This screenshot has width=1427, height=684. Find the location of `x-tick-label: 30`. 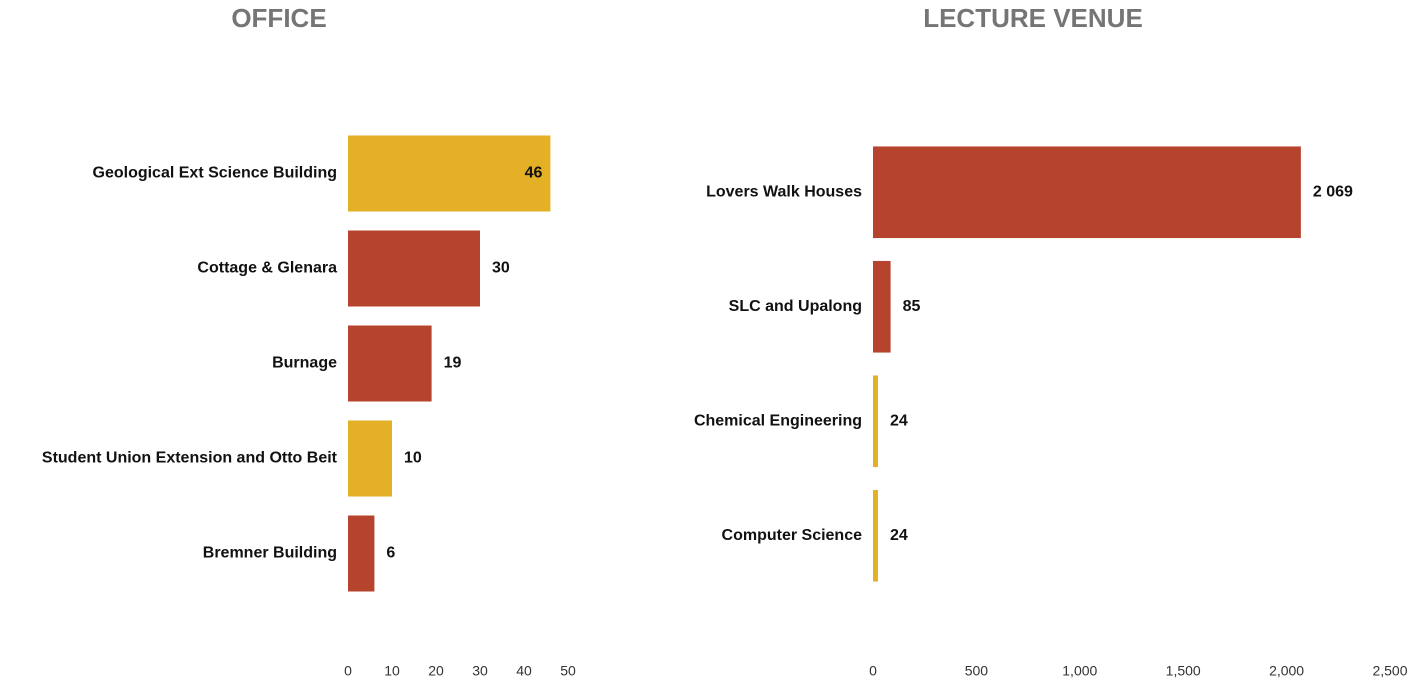

x-tick-label: 30 is located at coordinates (480, 671).